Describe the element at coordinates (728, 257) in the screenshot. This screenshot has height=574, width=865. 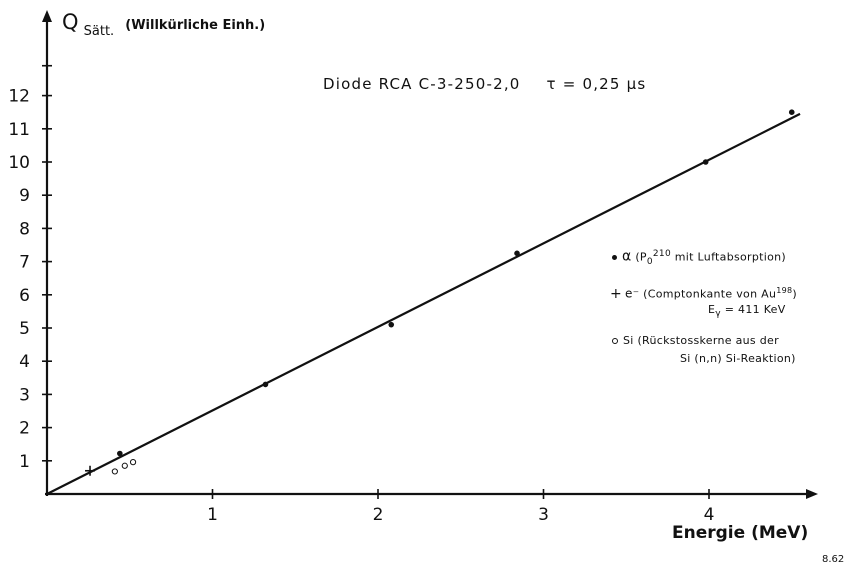
I see `legend-alpha-text2: mit Luftabsorption)` at that location.